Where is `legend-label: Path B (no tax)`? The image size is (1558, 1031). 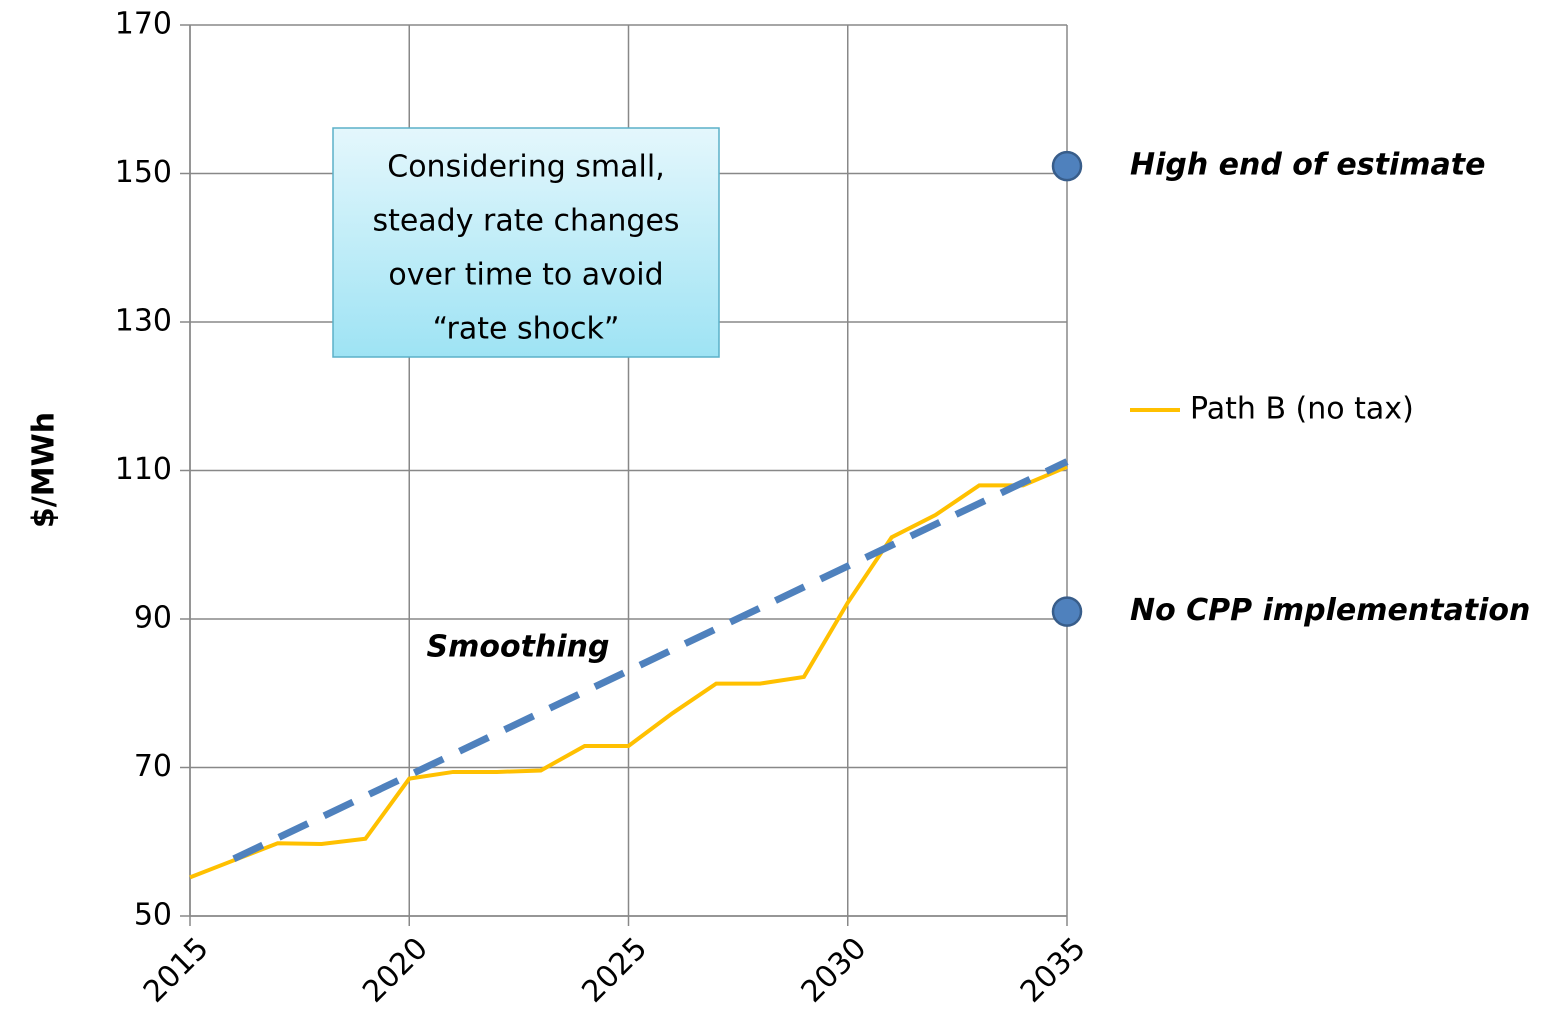
legend-label: Path B (no tax) is located at coordinates (1302, 409).